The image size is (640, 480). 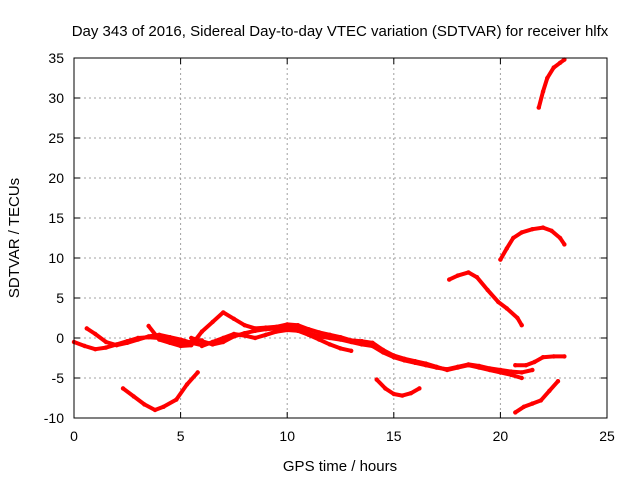 I want to click on series-line-sat-h, so click(x=485, y=299).